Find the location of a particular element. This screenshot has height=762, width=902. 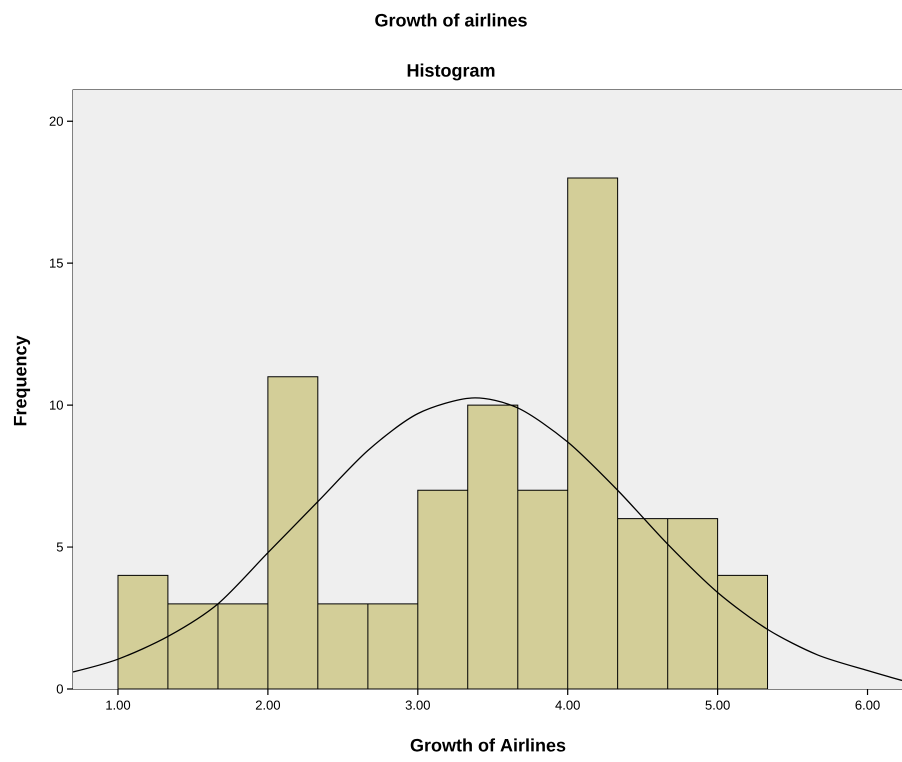

x-tick-label: 3.00 is located at coordinates (418, 705).